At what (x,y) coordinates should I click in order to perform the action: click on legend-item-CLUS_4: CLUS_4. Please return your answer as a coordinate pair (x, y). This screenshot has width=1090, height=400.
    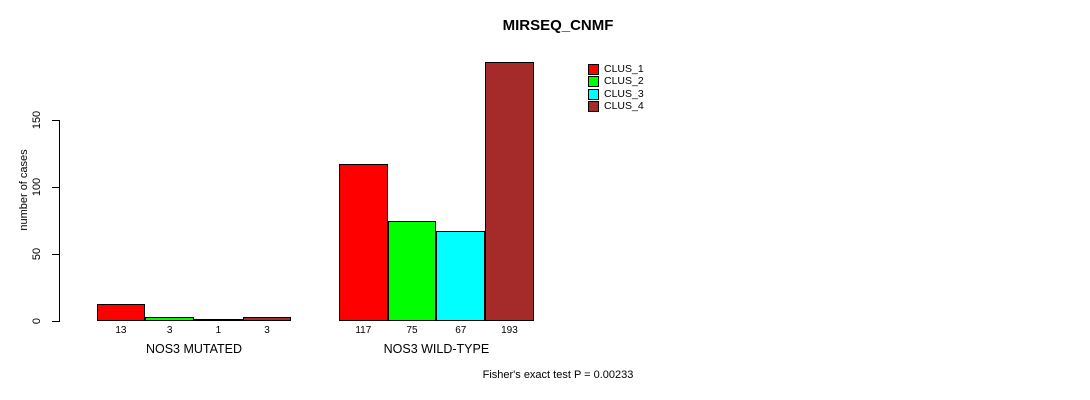
    Looking at the image, I should click on (616, 106).